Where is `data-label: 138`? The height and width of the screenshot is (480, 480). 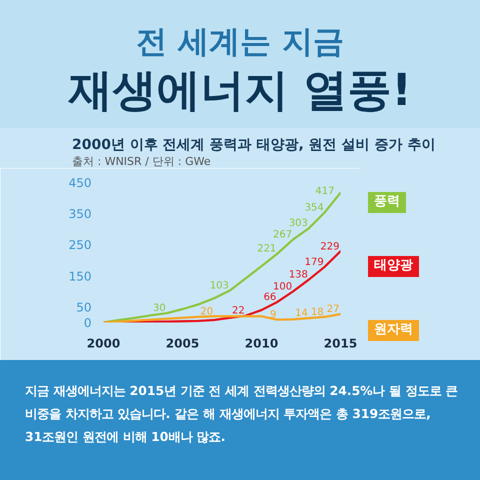
data-label: 138 is located at coordinates (298, 275).